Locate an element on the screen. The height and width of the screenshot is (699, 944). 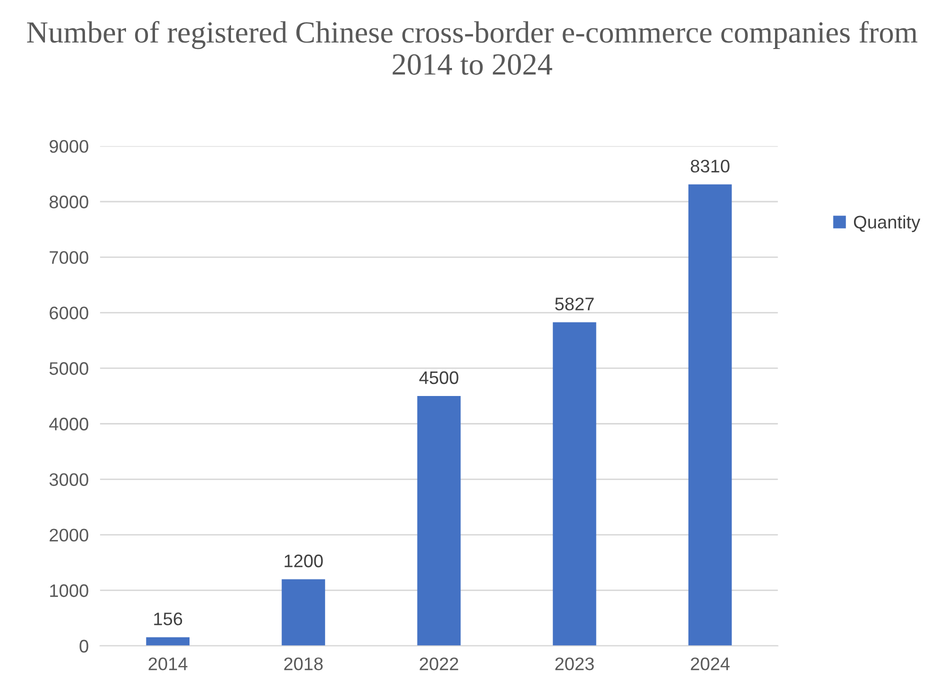
y-tick-label: 5000 is located at coordinates (69, 368).